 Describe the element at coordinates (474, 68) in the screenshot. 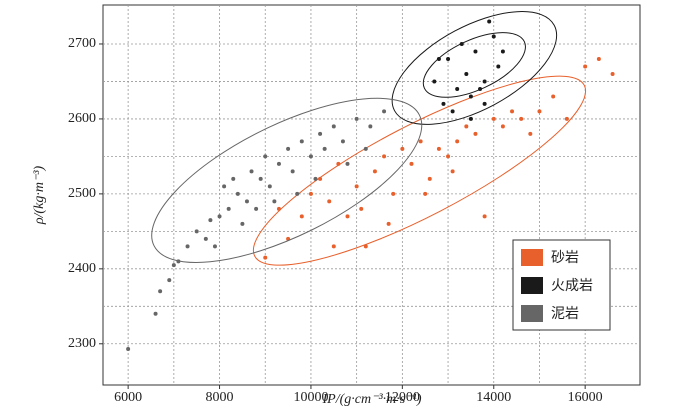

I see `confidence-ellipse` at that location.